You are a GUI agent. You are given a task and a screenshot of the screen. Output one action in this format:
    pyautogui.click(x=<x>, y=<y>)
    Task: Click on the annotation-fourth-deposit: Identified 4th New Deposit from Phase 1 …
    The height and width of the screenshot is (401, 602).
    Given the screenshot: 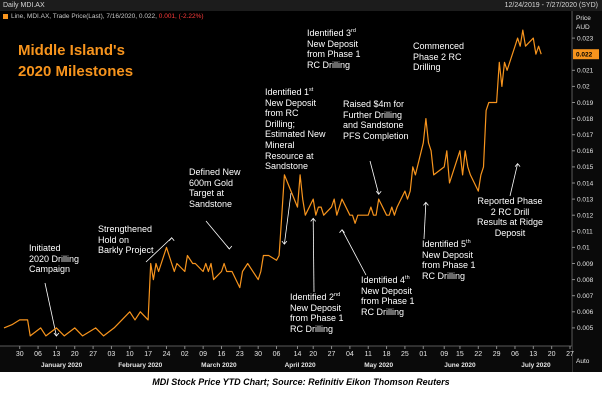 What is the action you would take?
    pyautogui.click(x=388, y=296)
    